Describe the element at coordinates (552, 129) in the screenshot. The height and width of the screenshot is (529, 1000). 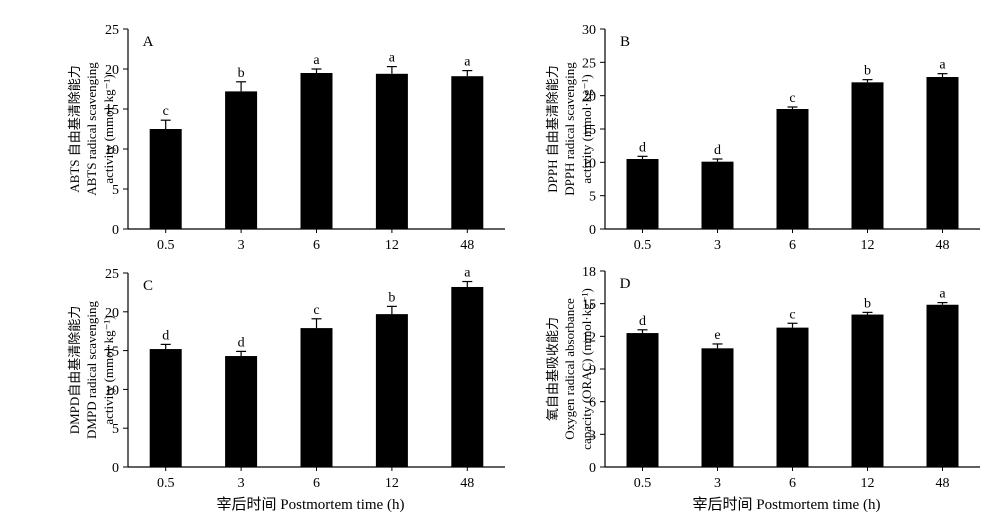
I see `y-axis-label-line: DPPH 自由基清除能力` at that location.